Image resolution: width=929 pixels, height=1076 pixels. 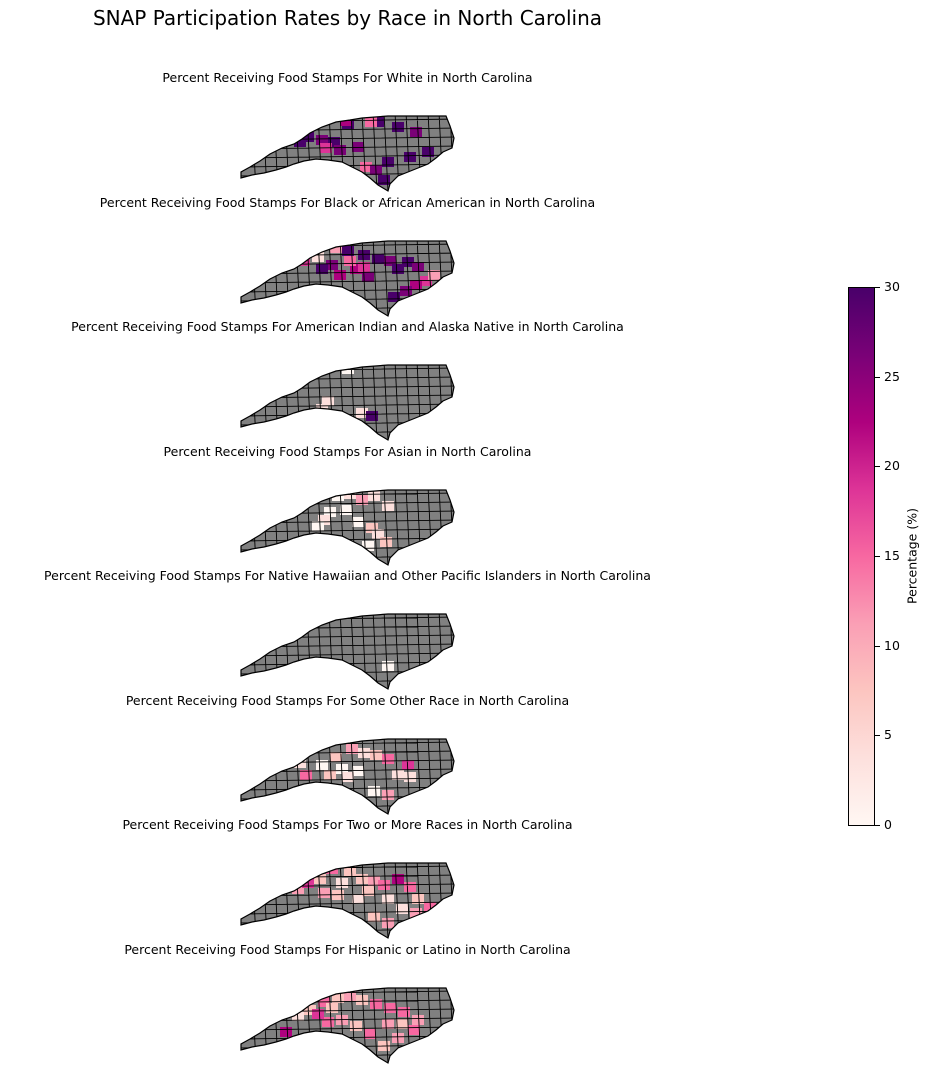 What do you see at coordinates (892, 555) in the screenshot?
I see `colorbar-tick-label: 15` at bounding box center [892, 555].